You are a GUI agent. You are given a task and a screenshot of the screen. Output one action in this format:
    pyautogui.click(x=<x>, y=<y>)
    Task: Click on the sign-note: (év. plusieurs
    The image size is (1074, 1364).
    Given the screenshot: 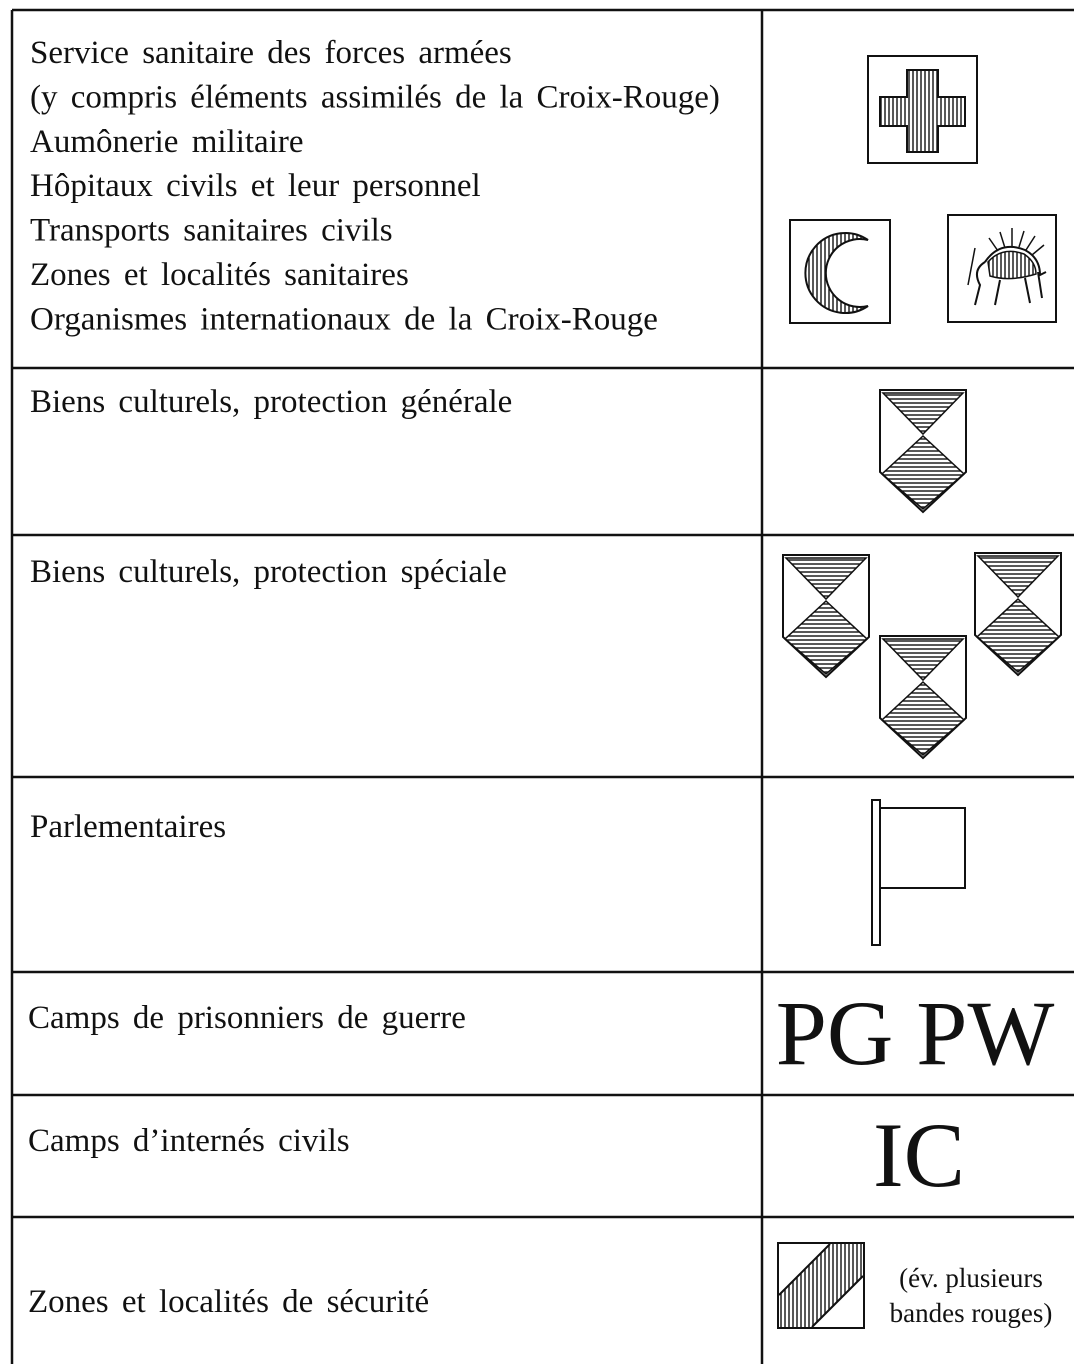 What is the action you would take?
    pyautogui.click(x=971, y=1278)
    